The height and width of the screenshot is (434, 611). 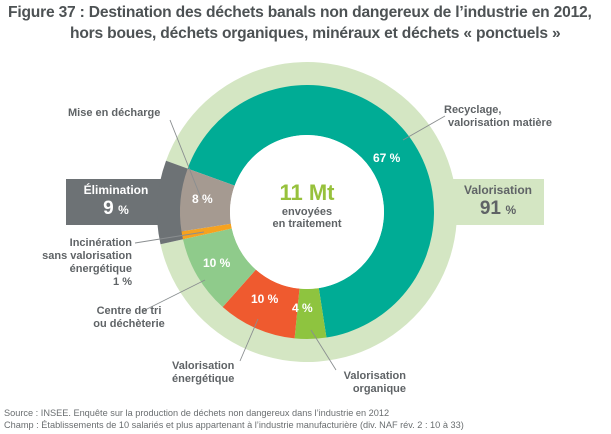 What do you see at coordinates (100, 269) in the screenshot?
I see `label-incineration-line3: énergétique` at bounding box center [100, 269].